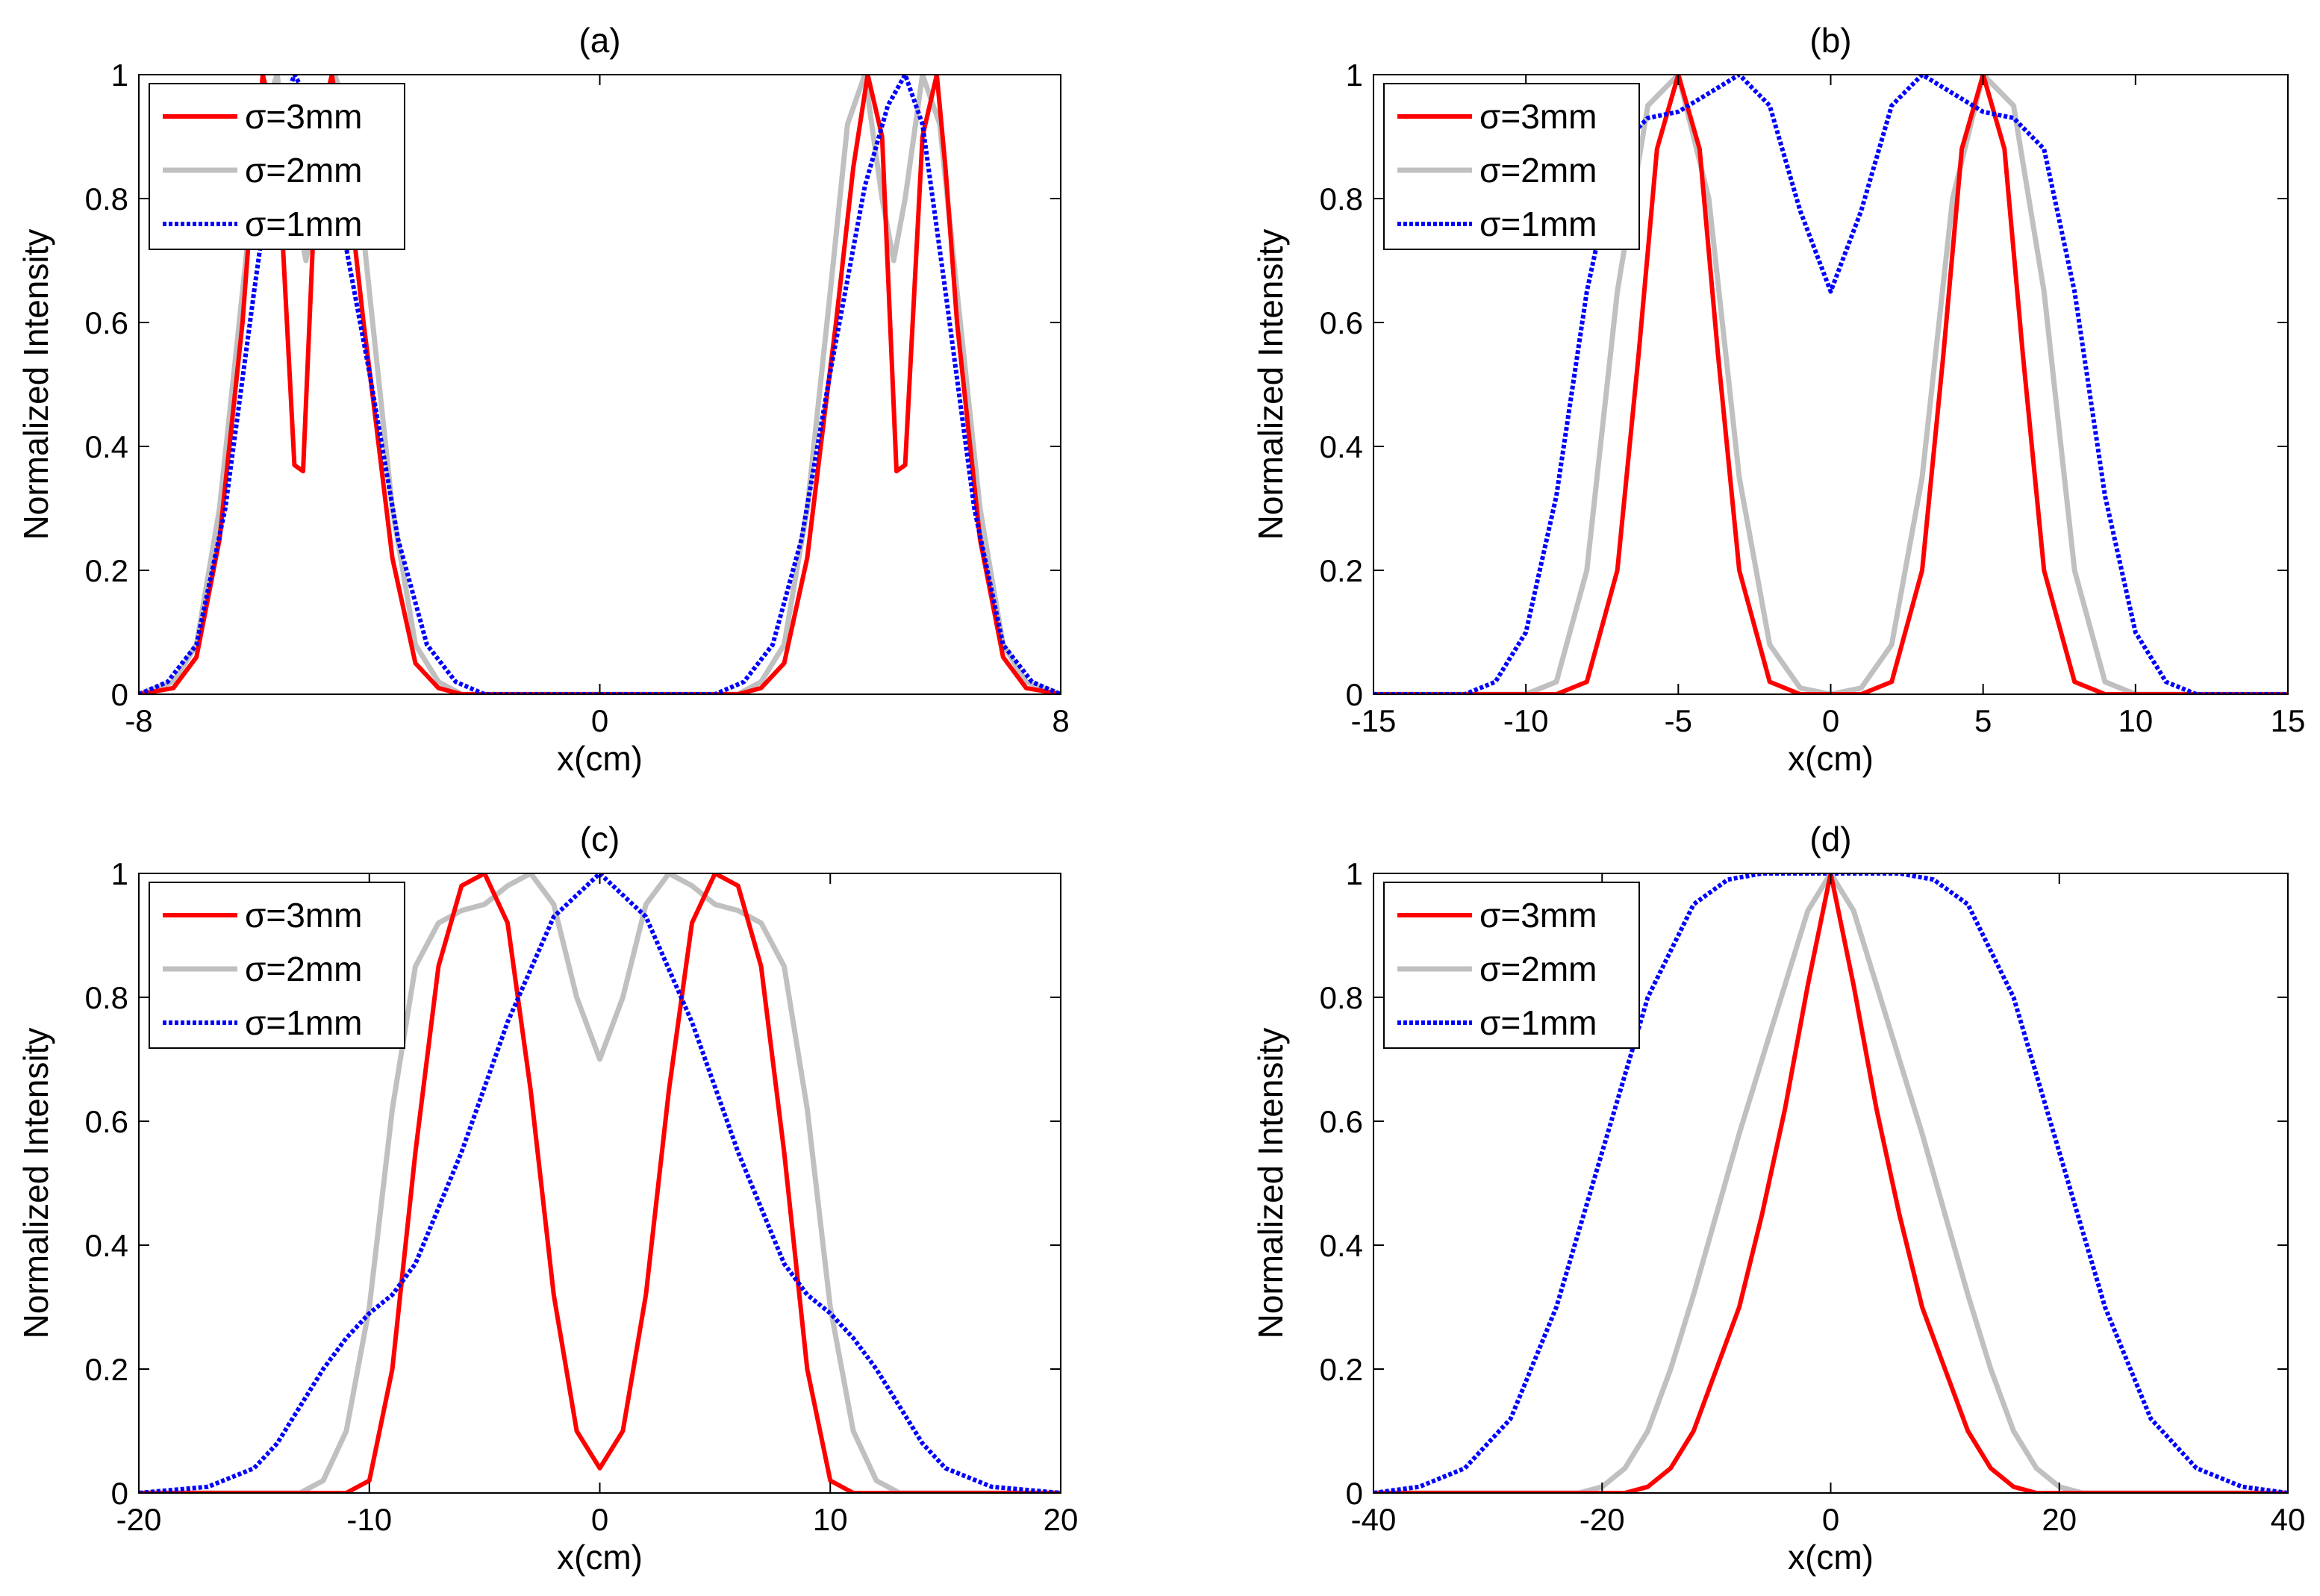  Describe the element at coordinates (2288, 1519) in the screenshot. I see `x-tick-label: 40` at that location.